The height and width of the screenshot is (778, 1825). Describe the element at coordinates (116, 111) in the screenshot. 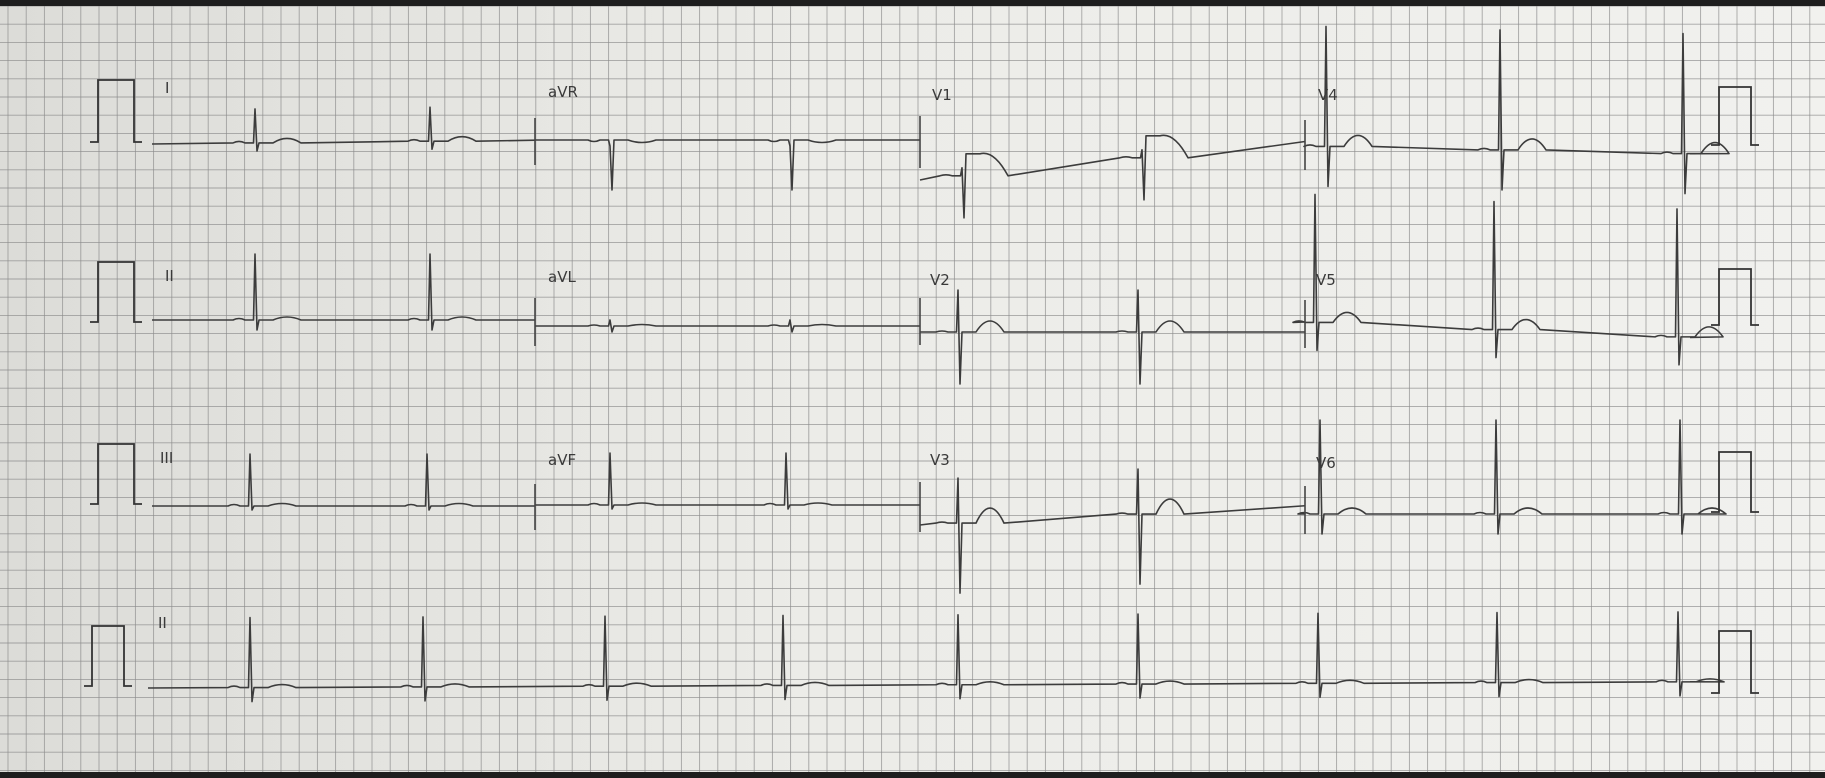

I see `calibration-pulse-row1-left` at that location.